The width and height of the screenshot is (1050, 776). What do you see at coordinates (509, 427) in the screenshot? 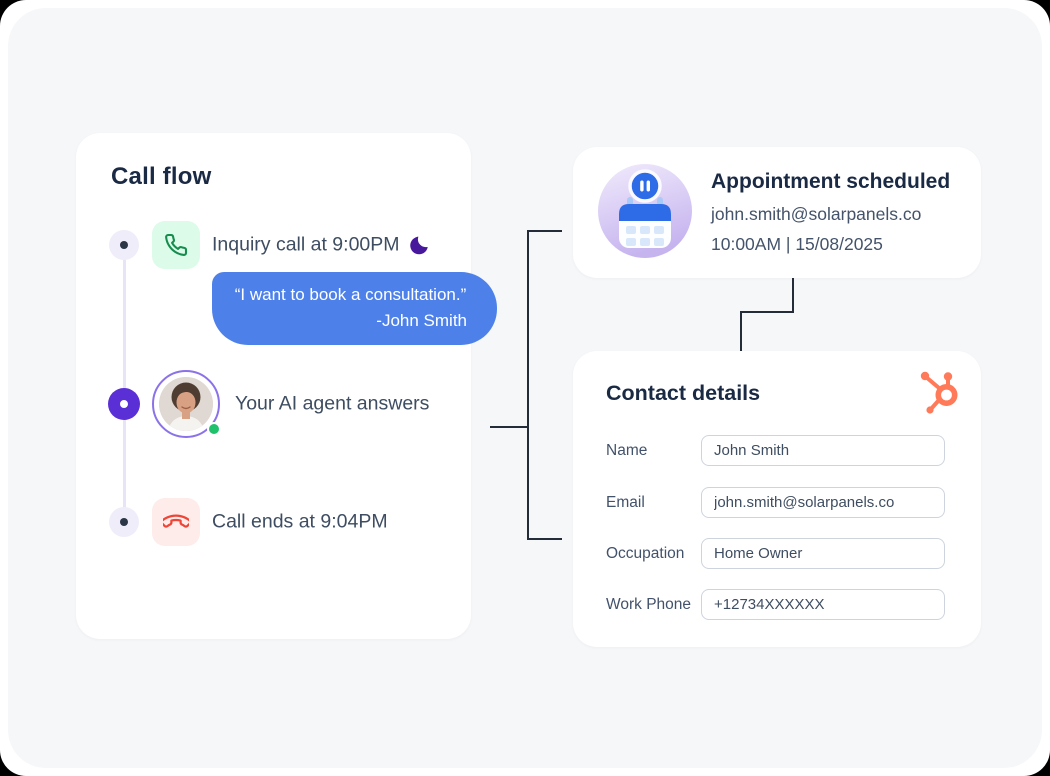
I see `connector-callflow-stub` at bounding box center [509, 427].